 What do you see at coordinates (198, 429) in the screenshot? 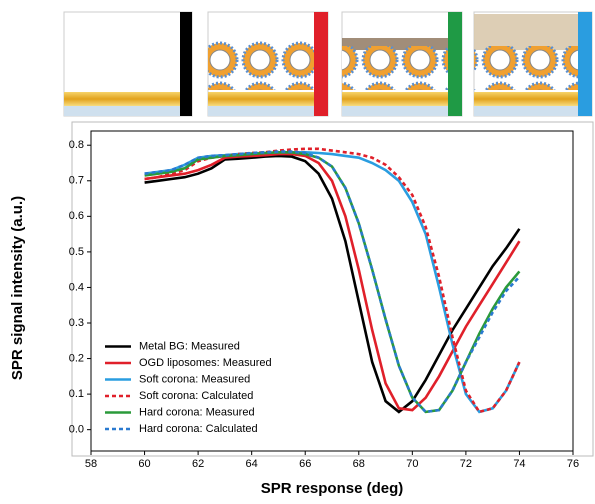
I see `legend-label: Hard corona: Calculated` at bounding box center [198, 429].